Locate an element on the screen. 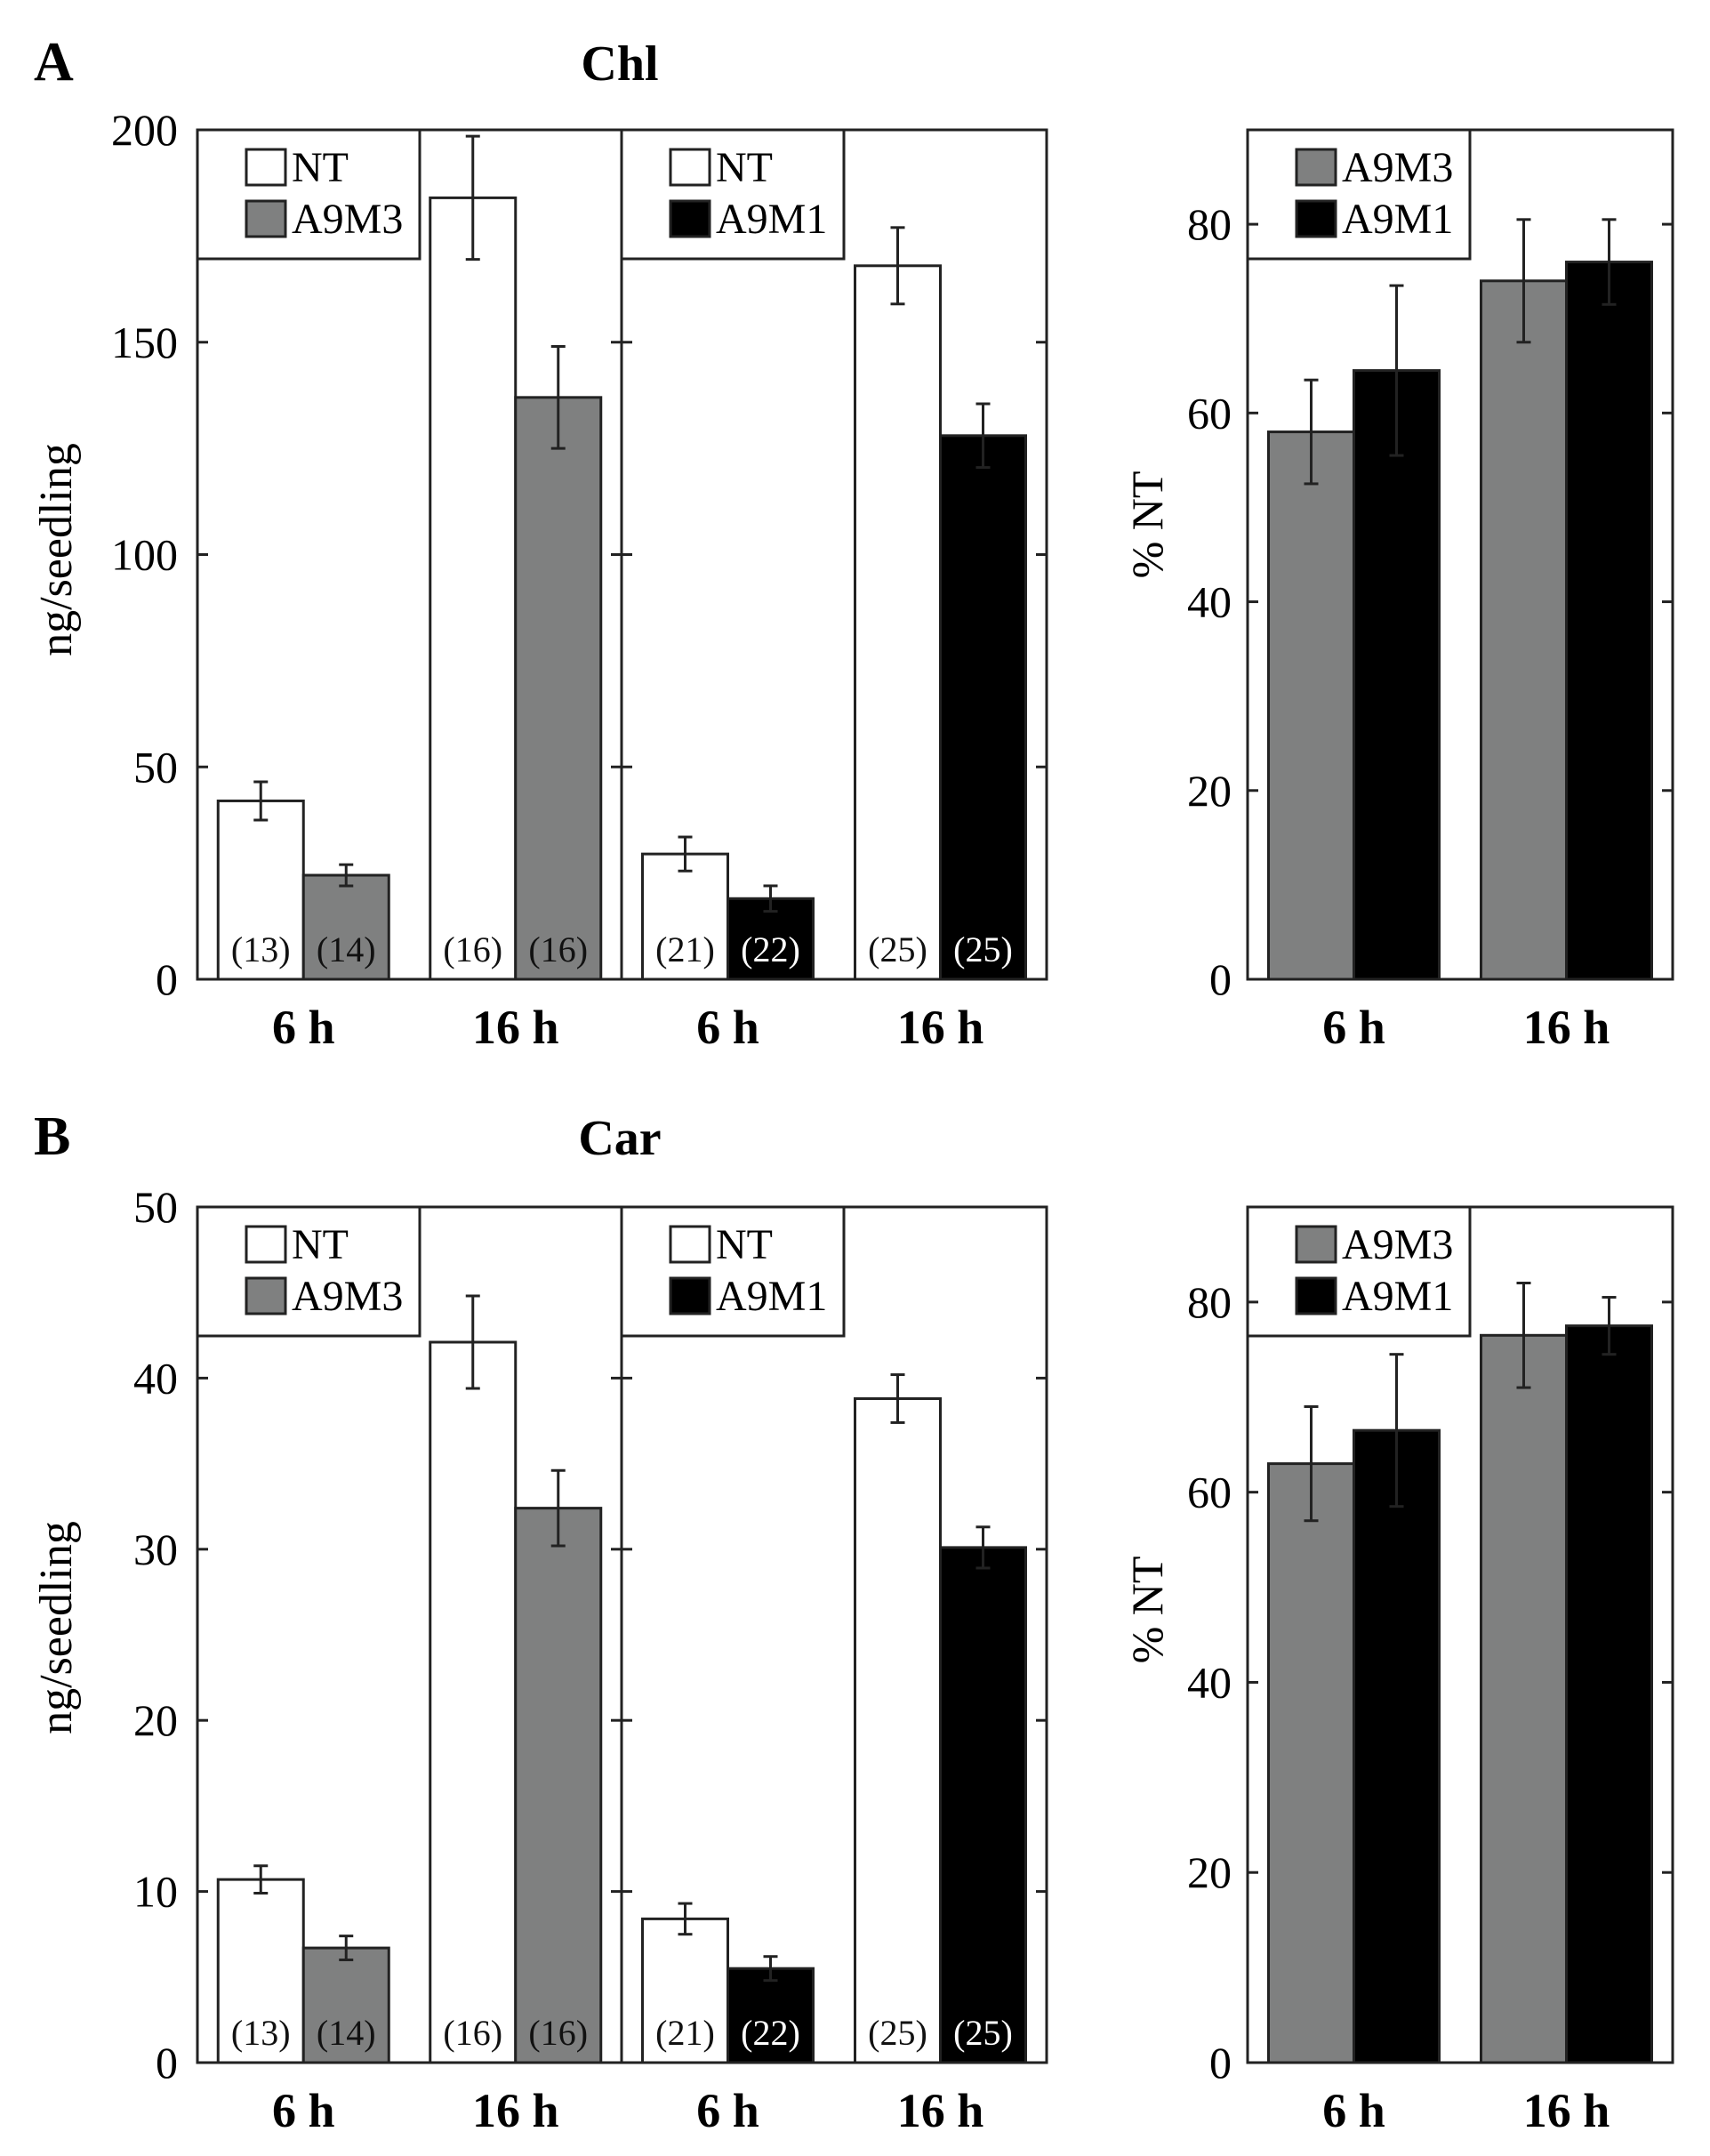 The image size is (1710, 2156). panel-label-a: A is located at coordinates (54, 63).